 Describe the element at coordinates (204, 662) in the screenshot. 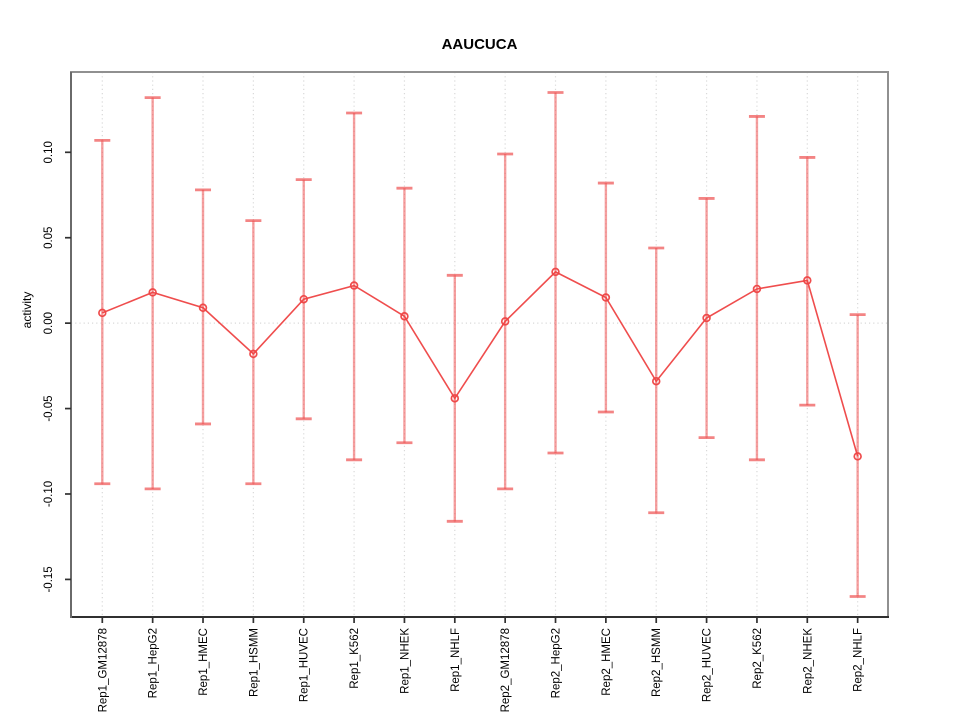

I see `x-tick-label: Rep1_HMEC` at that location.